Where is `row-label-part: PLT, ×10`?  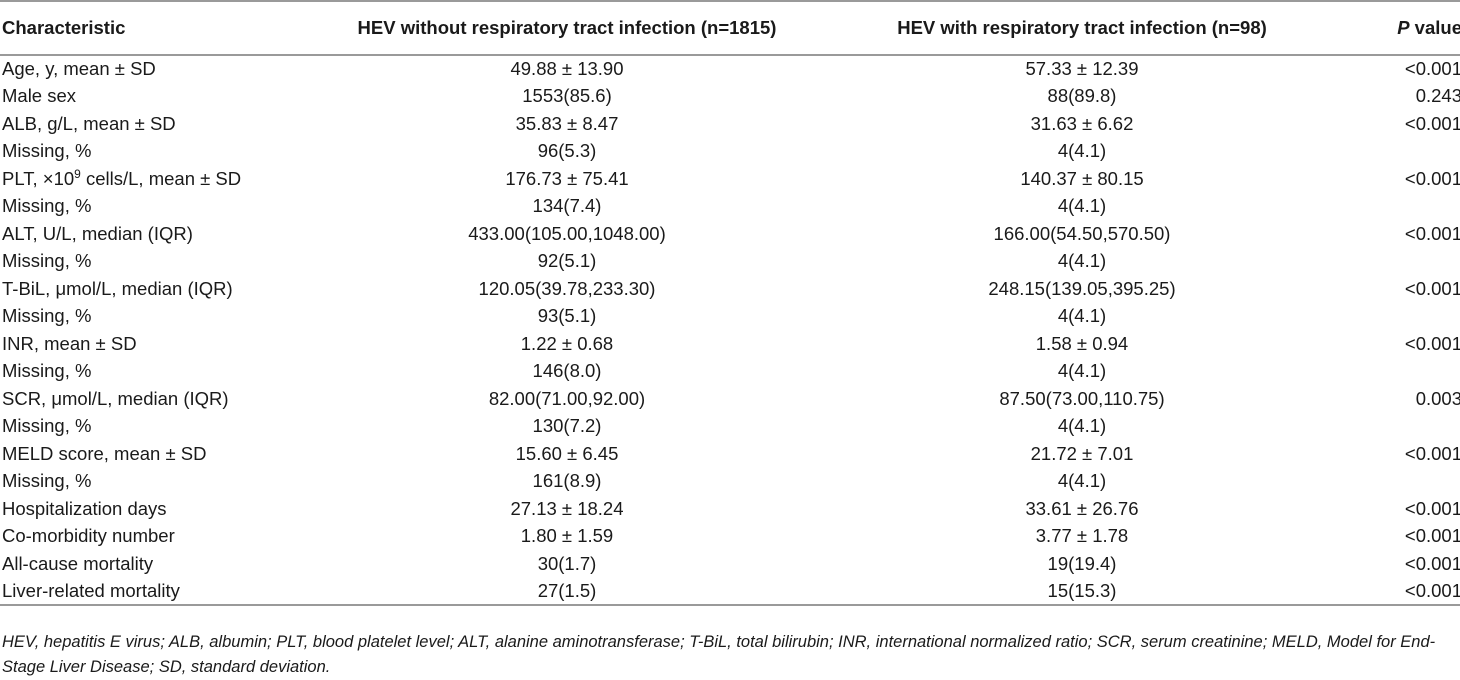 row-label-part: PLT, ×10 is located at coordinates (38, 178).